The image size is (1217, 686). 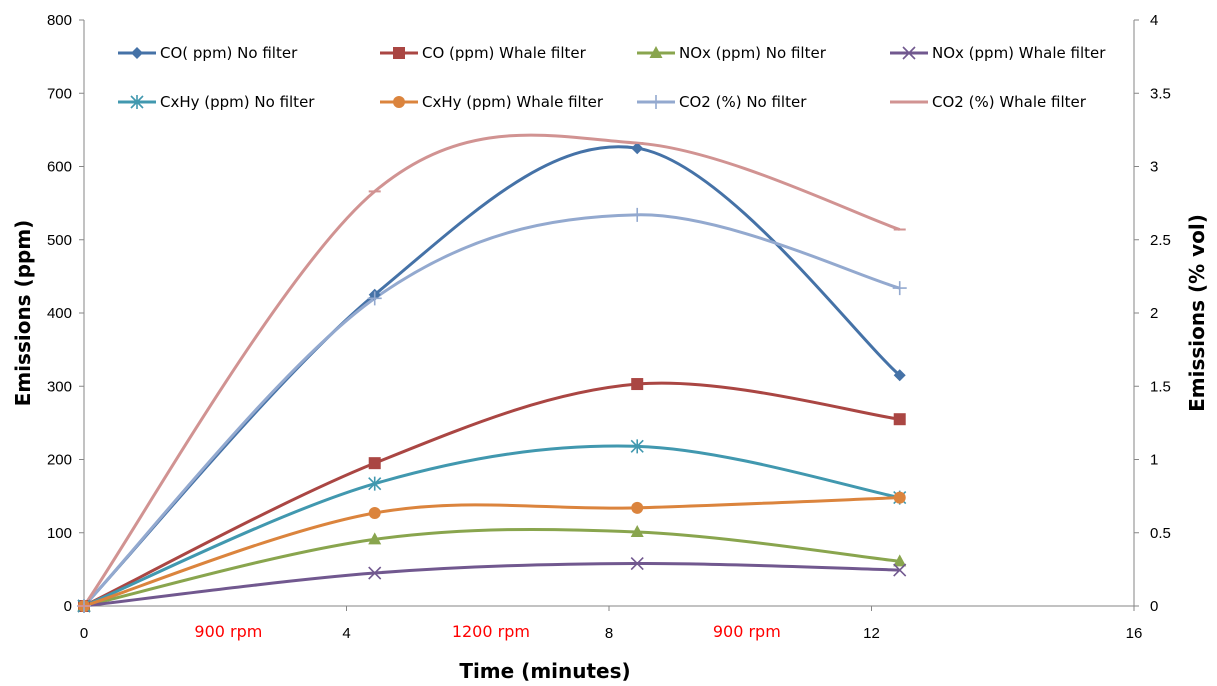 What do you see at coordinates (23, 313) in the screenshot?
I see `y-axis-title: Emissions (ppm)` at bounding box center [23, 313].